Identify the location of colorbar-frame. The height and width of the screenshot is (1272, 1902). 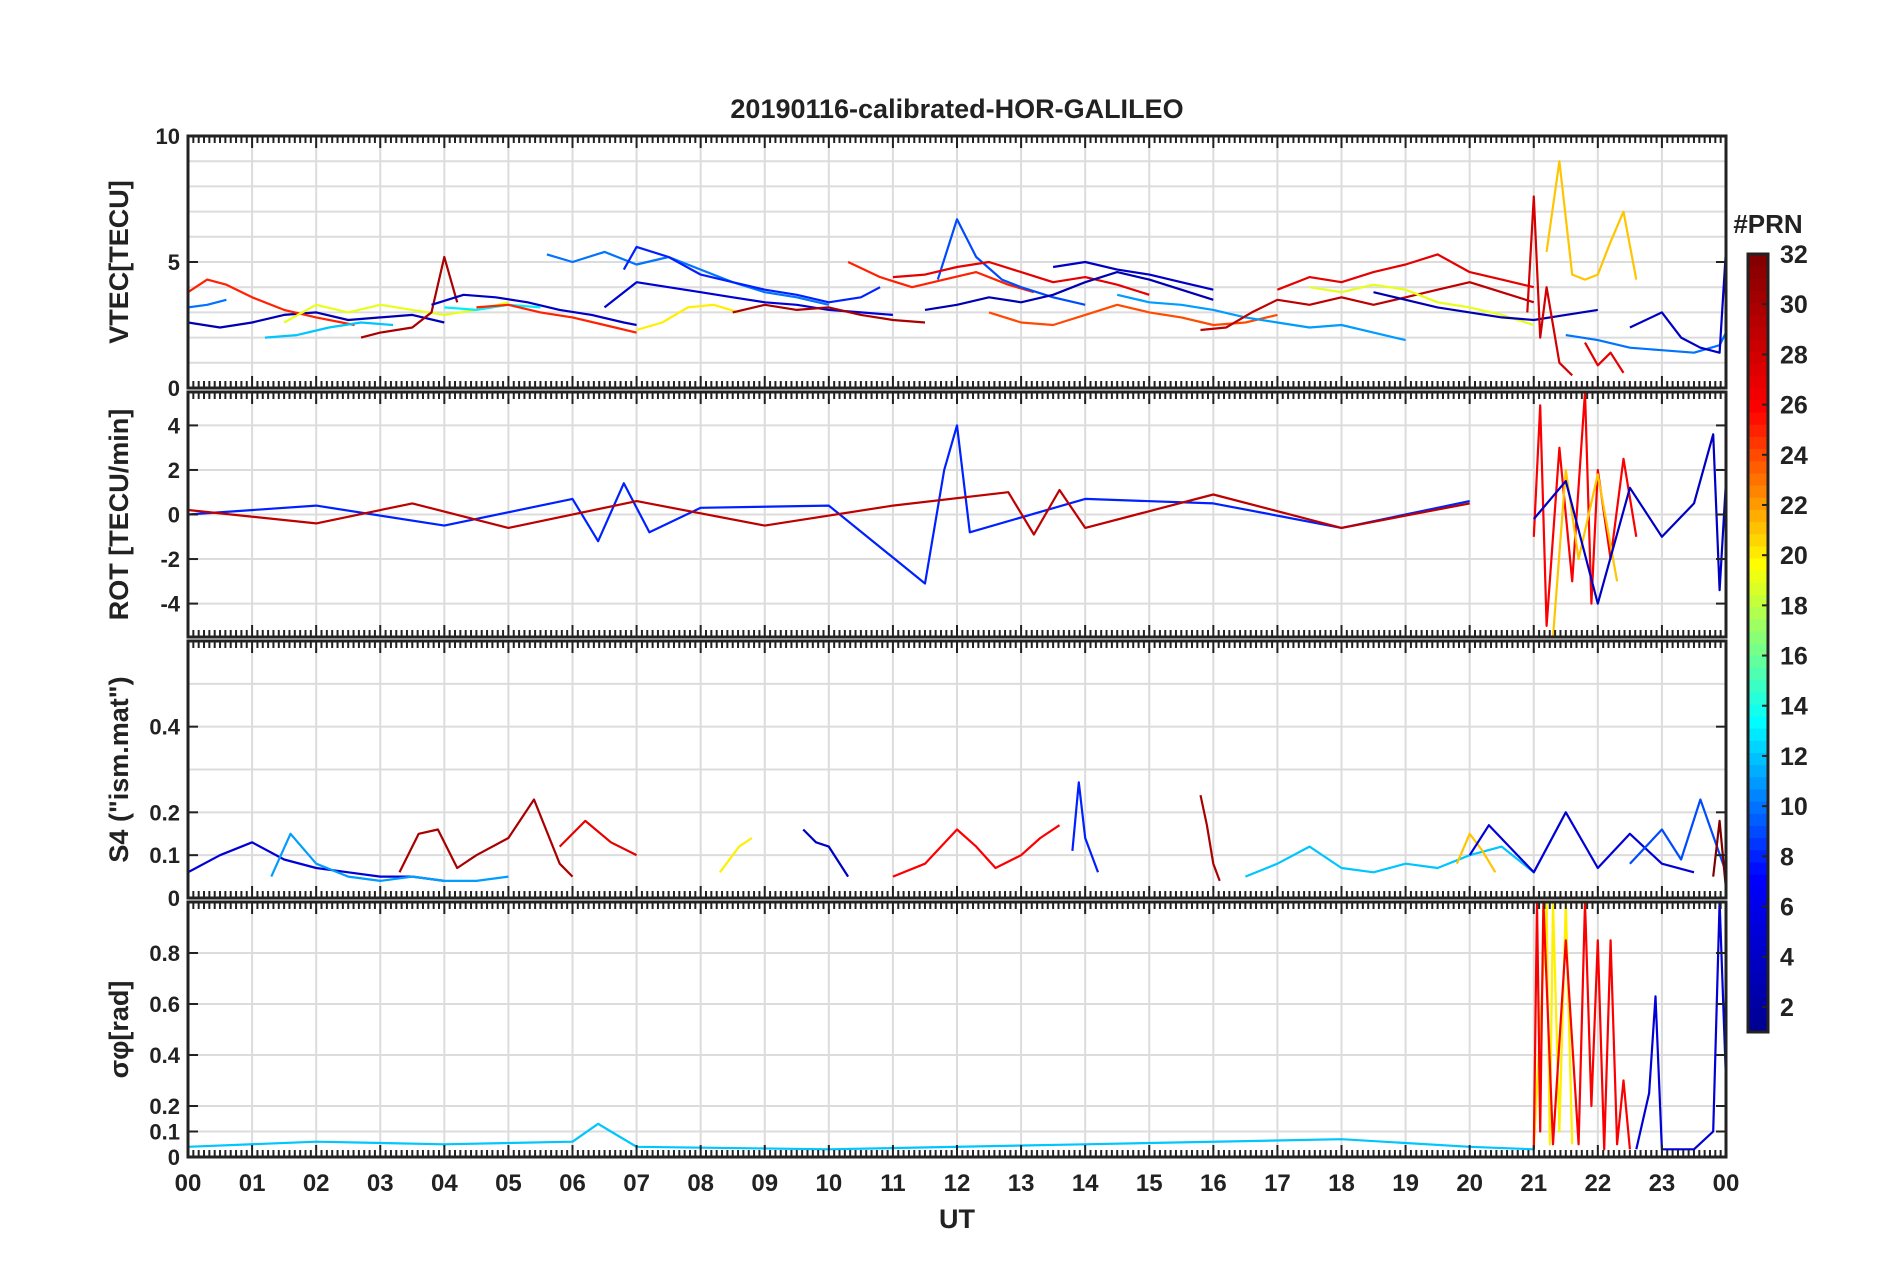
(1758, 643).